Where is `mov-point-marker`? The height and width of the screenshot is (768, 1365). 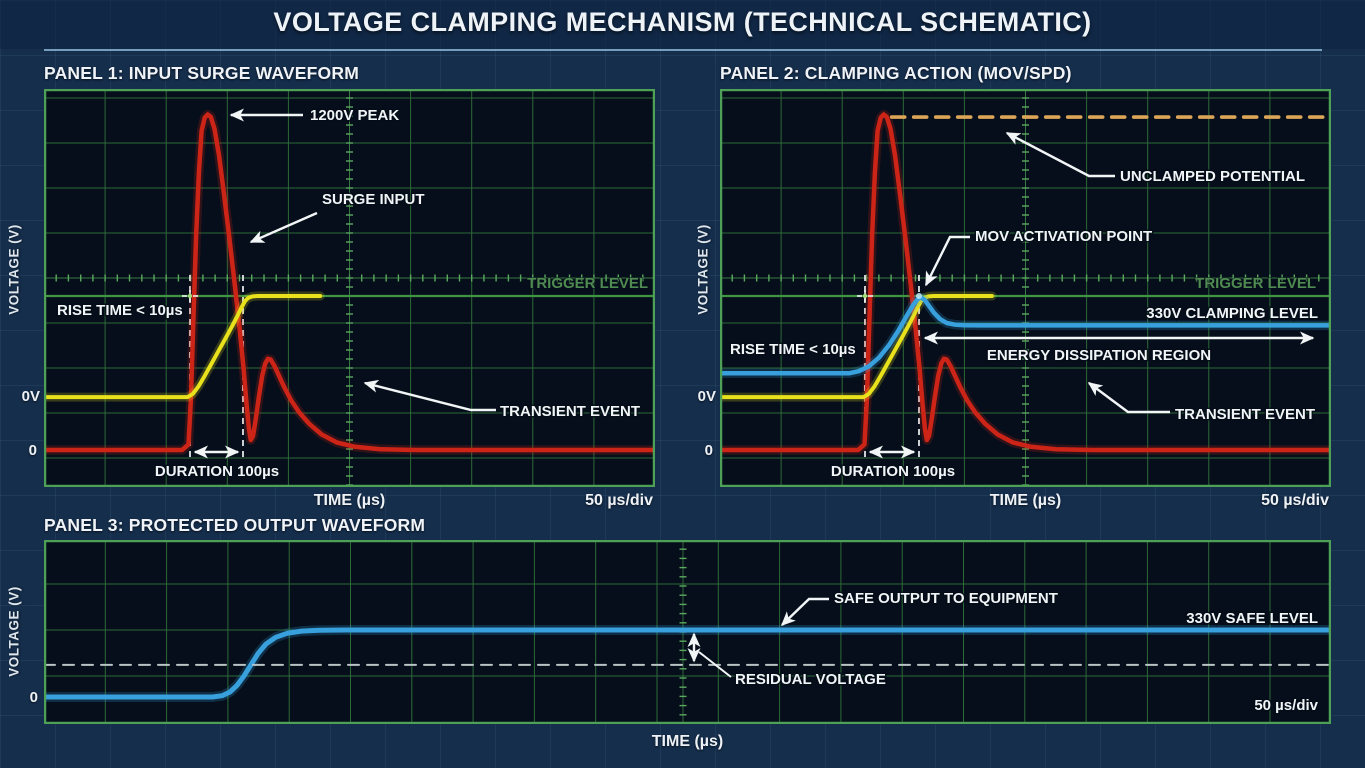 mov-point-marker is located at coordinates (919, 296).